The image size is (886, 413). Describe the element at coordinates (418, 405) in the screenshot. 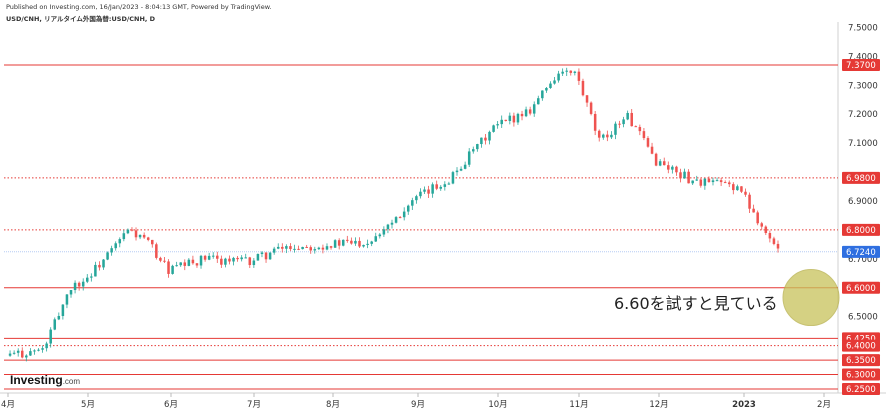

I see `x-tick-label-5: 9月` at that location.